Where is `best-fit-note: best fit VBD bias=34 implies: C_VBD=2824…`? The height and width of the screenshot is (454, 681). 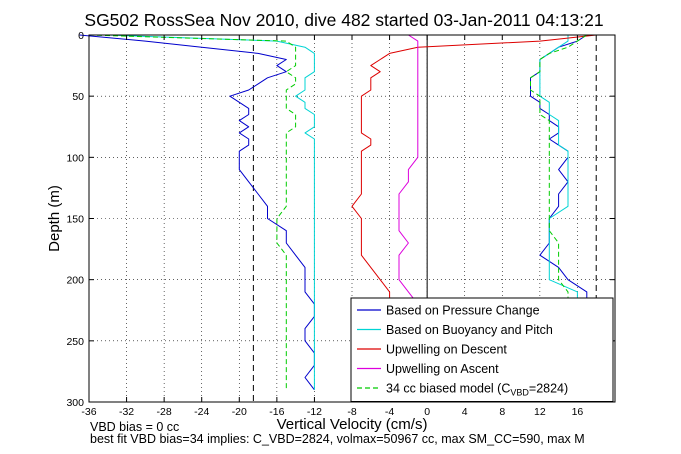 best-fit-note: best fit VBD bias=34 implies: C_VBD=2824… is located at coordinates (337, 439).